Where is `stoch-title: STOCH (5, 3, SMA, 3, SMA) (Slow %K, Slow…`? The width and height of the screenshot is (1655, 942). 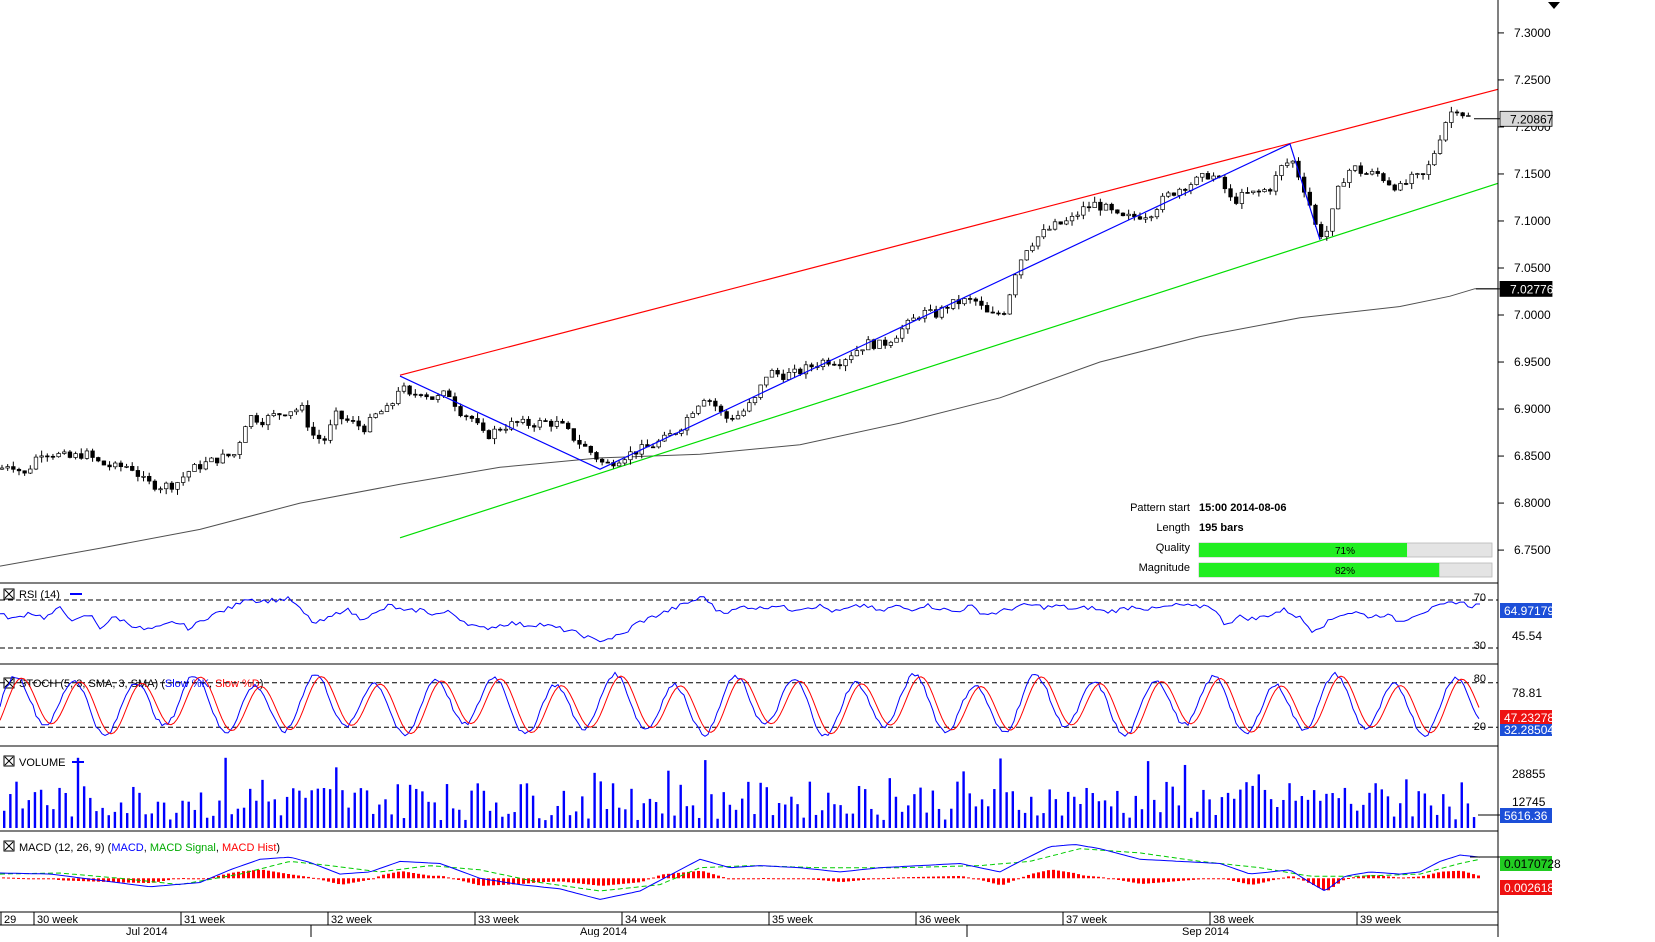
stoch-title: STOCH (5, 3, SMA, 3, SMA) (Slow %K, Slow… is located at coordinates (141, 684).